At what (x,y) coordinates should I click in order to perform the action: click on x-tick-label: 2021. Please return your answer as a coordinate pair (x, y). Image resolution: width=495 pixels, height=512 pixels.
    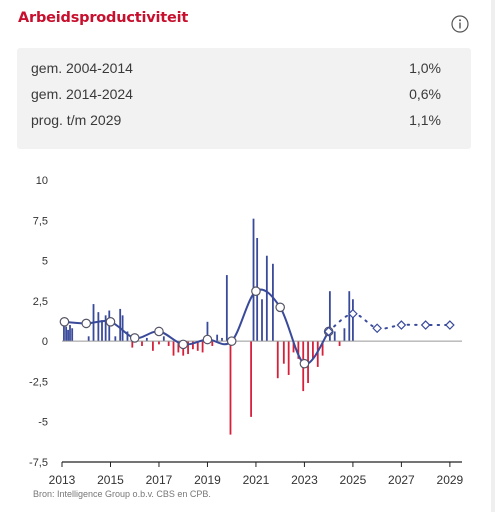
    Looking at the image, I should click on (256, 480).